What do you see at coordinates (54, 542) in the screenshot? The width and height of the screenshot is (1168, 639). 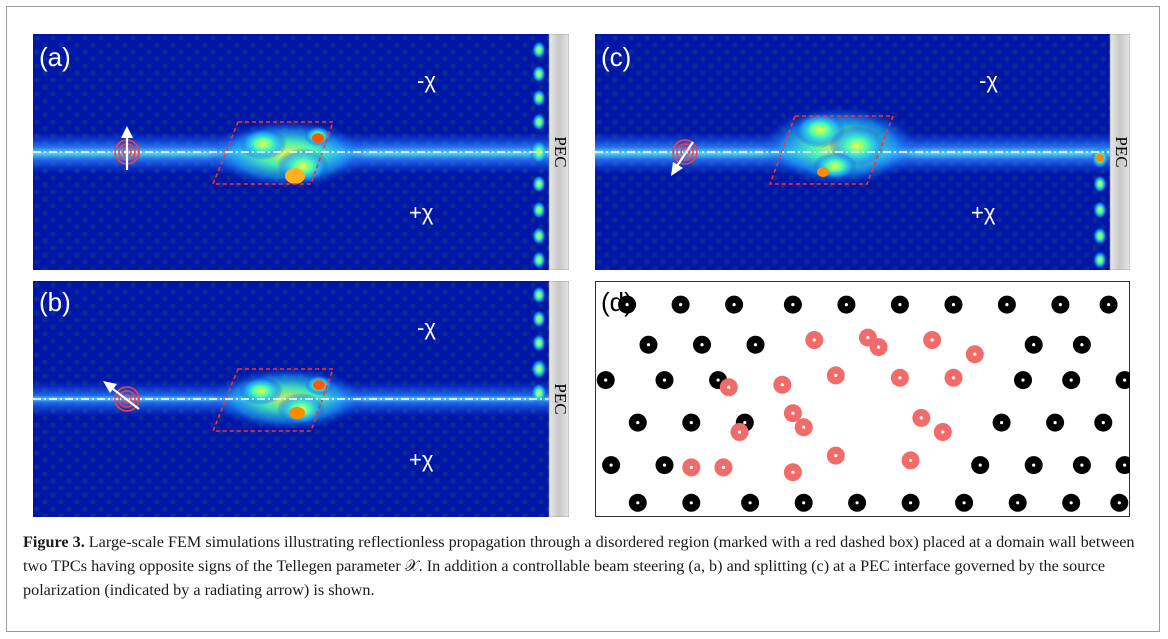 I see `caption-label: Figure 3.` at bounding box center [54, 542].